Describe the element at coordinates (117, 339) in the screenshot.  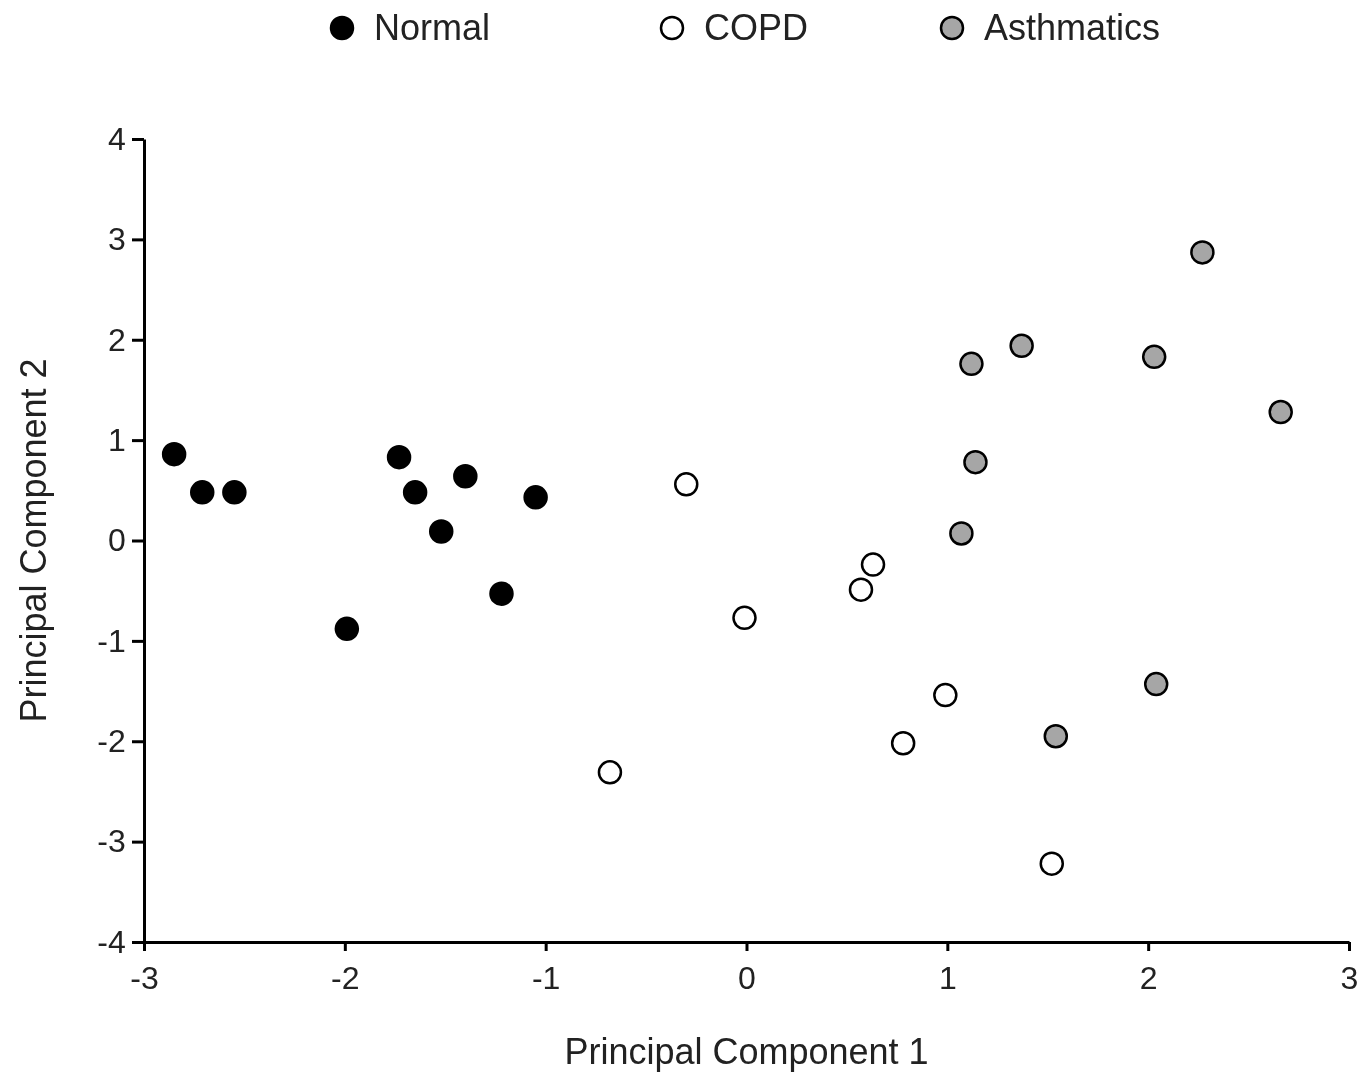
I see `y-tick-label: 2` at that location.